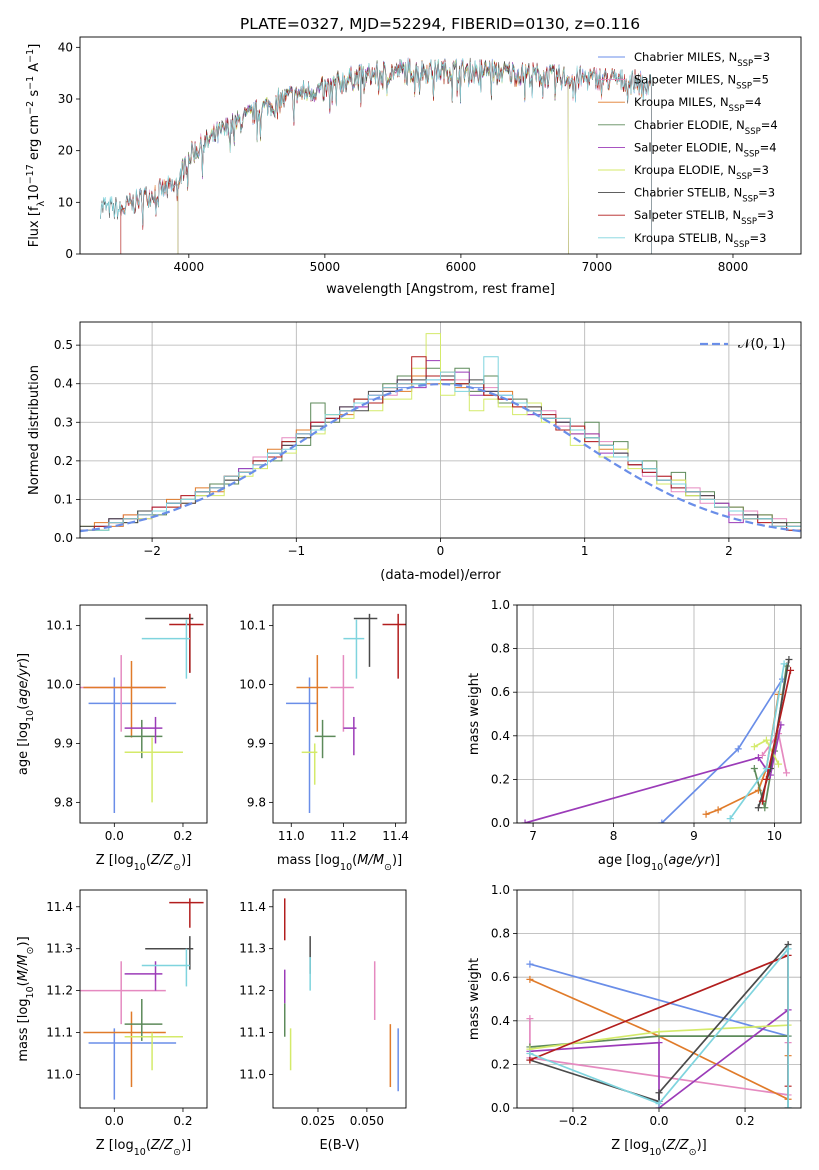 The image size is (819, 1170). I want to click on y-tick-label: 10.0, so click(59, 685).